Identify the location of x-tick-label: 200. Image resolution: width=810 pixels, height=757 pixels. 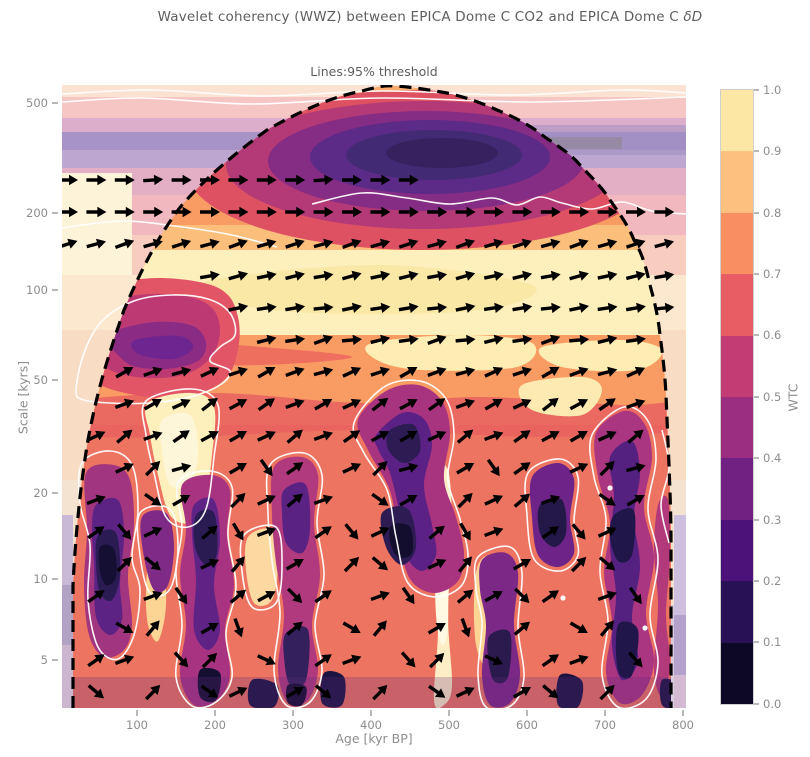
(215, 725).